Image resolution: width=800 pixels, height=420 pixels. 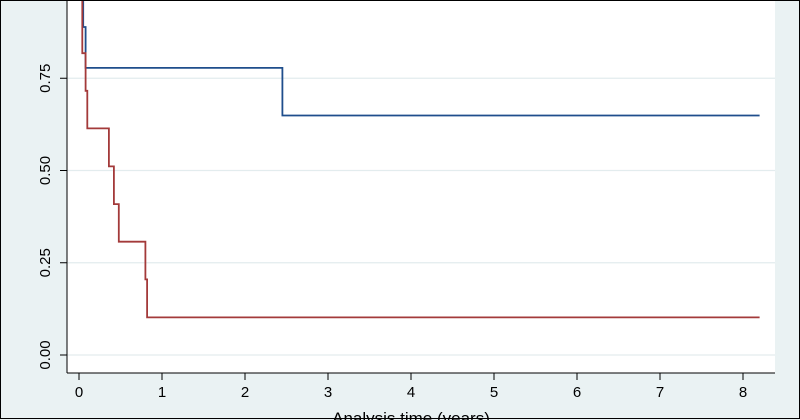 What do you see at coordinates (494, 392) in the screenshot?
I see `x-tick-label-5: 5` at bounding box center [494, 392].